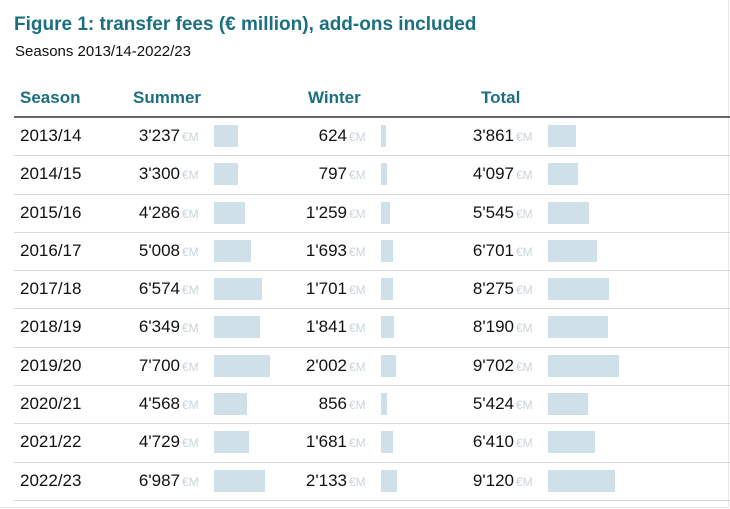 The image size is (730, 509). What do you see at coordinates (493, 135) in the screenshot?
I see `total-value: 3'861` at bounding box center [493, 135].